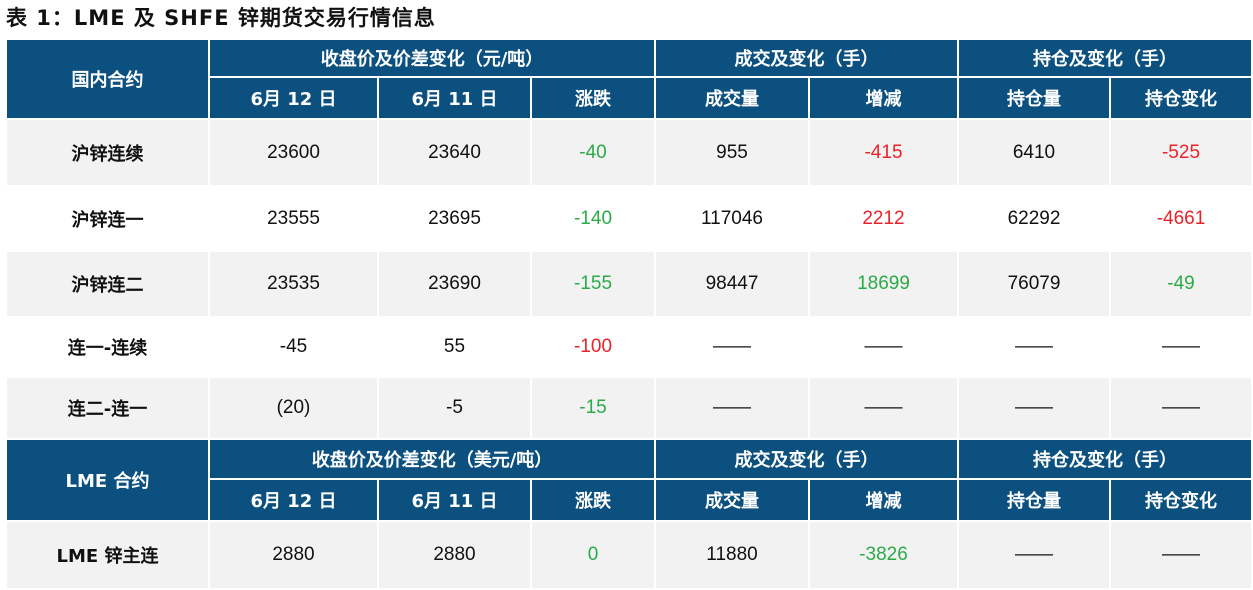 This screenshot has height=590, width=1253. I want to click on table-cell: 76079, so click(1034, 284).